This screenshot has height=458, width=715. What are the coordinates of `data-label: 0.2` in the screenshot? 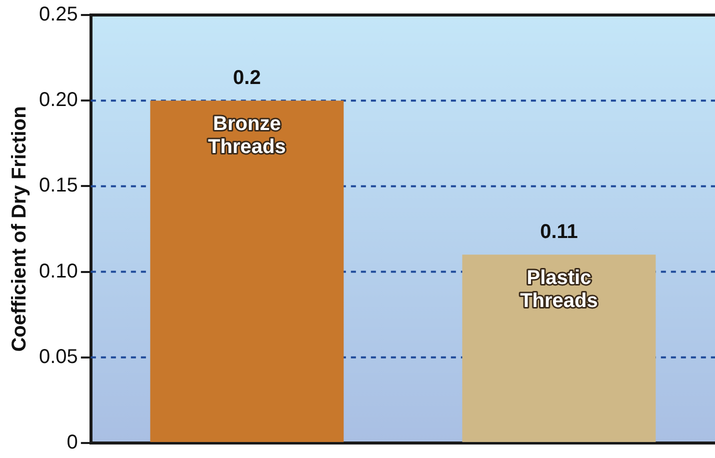 It's located at (247, 78).